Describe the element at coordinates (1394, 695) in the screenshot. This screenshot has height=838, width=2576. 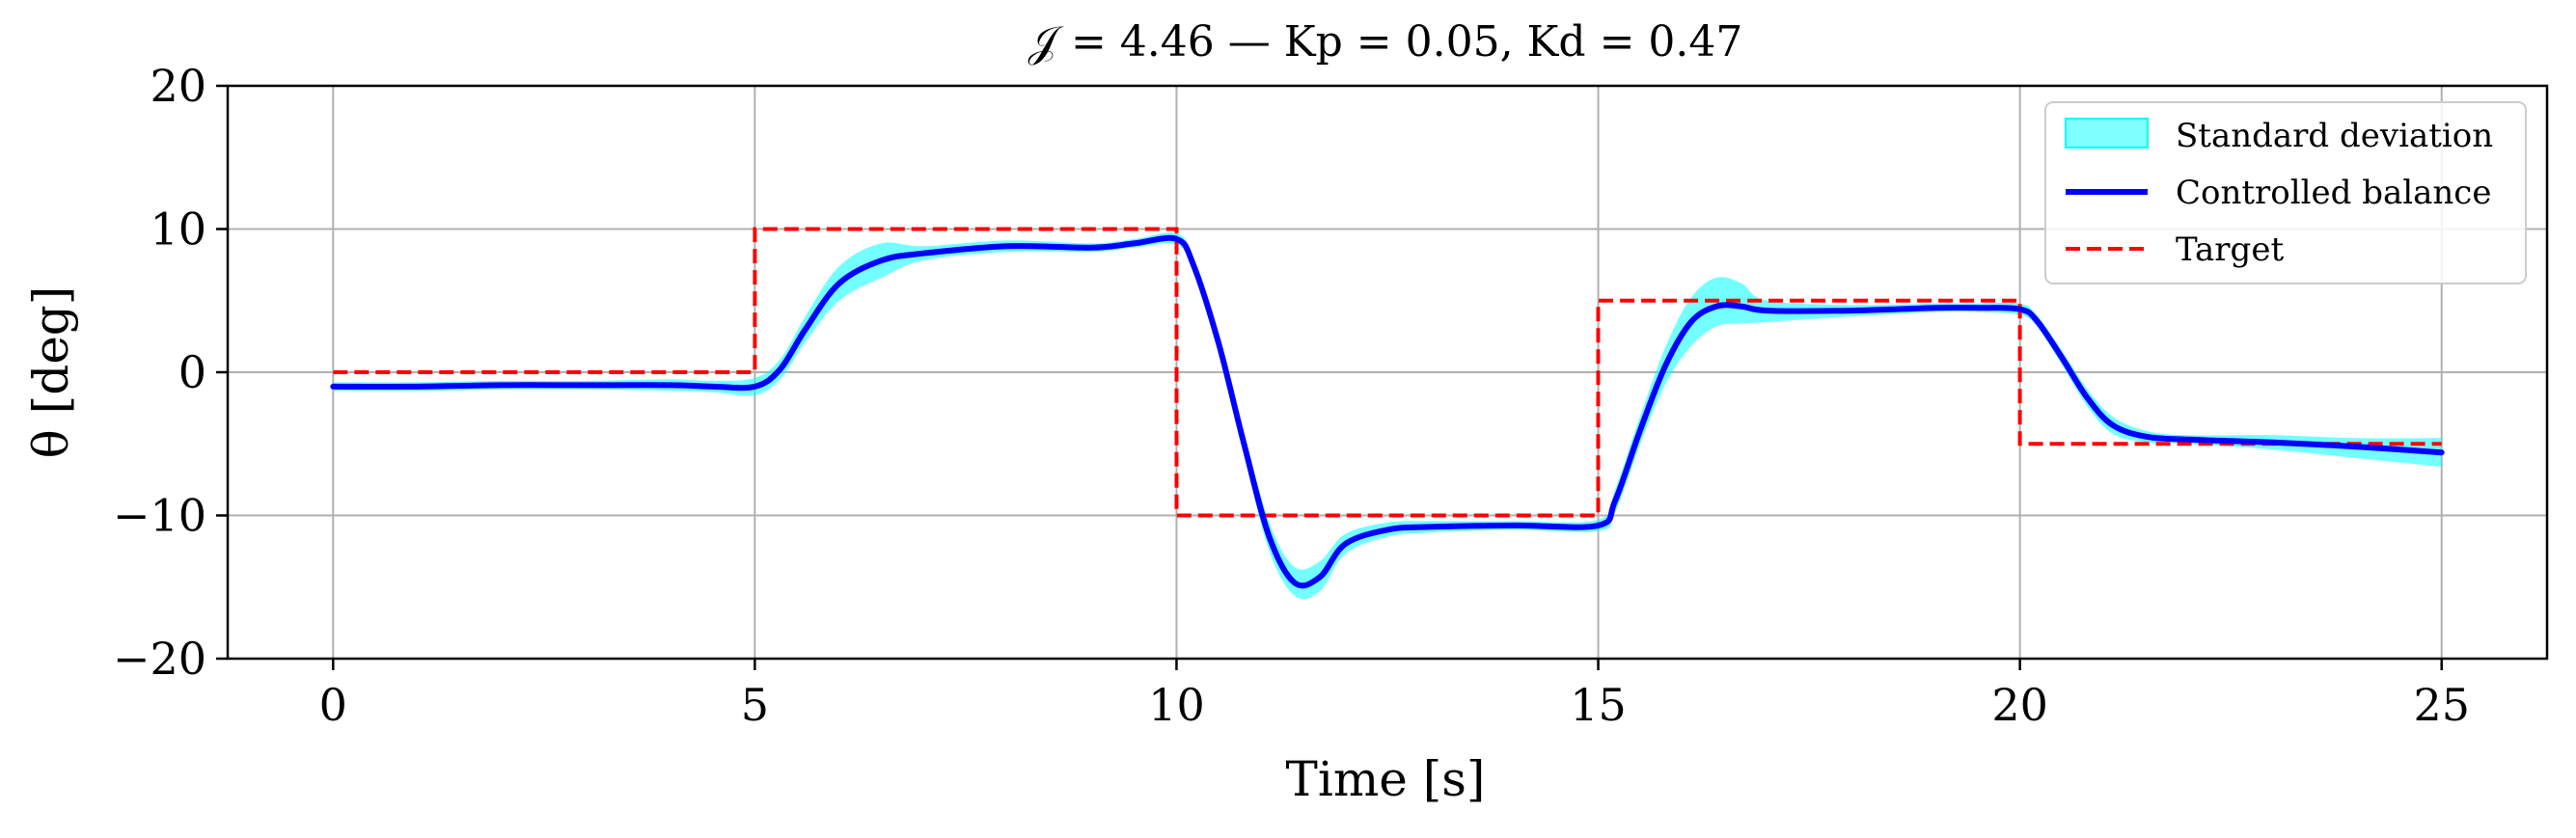
I see `x-axis-ticks: 0 5 10 15 20 25` at that location.